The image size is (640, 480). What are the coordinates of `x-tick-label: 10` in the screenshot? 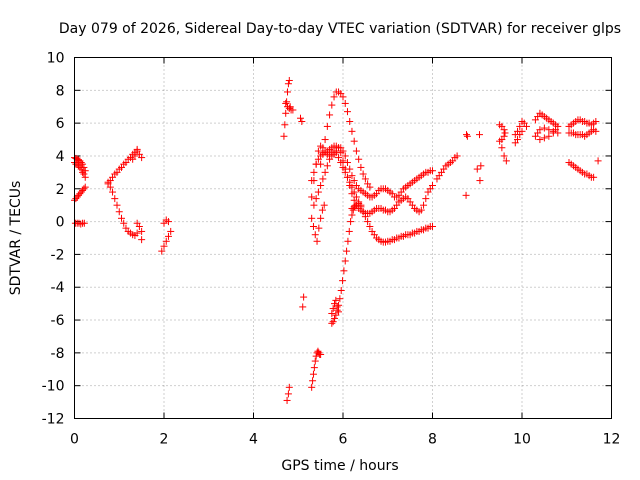 It's located at (522, 440).